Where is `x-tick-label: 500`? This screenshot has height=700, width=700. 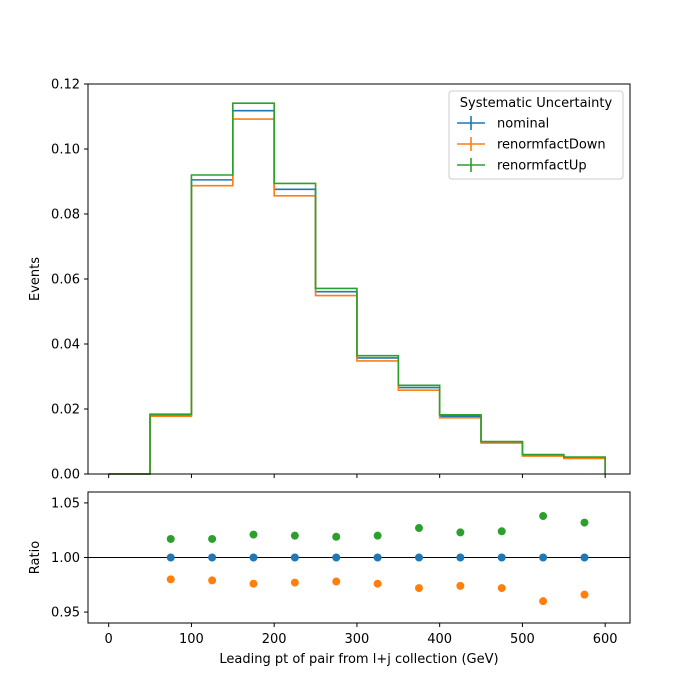 x-tick-label: 500 is located at coordinates (522, 639).